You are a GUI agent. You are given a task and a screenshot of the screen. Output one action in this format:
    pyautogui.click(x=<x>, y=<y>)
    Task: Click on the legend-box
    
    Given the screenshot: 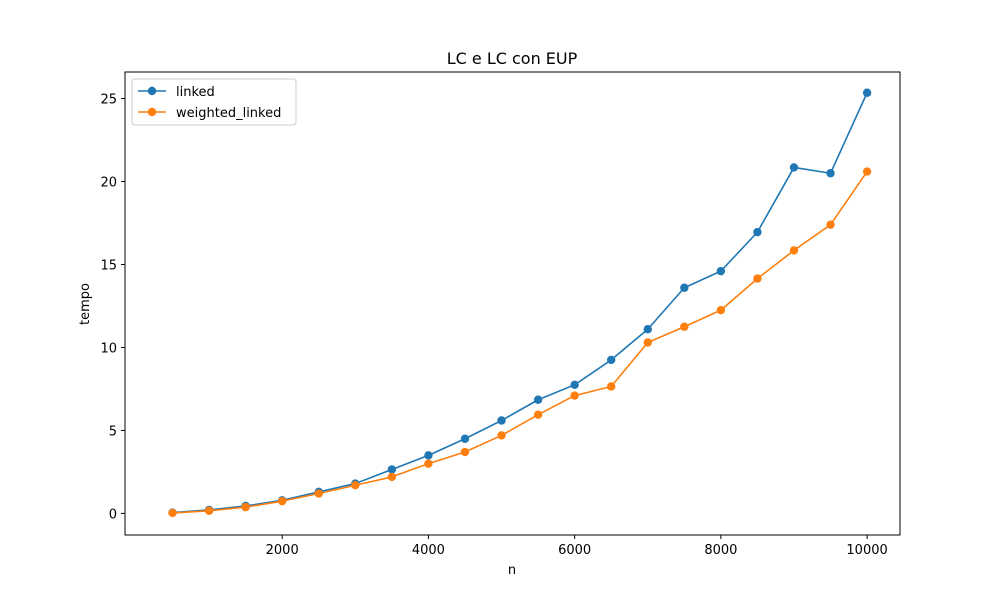 What is the action you would take?
    pyautogui.click(x=214, y=102)
    